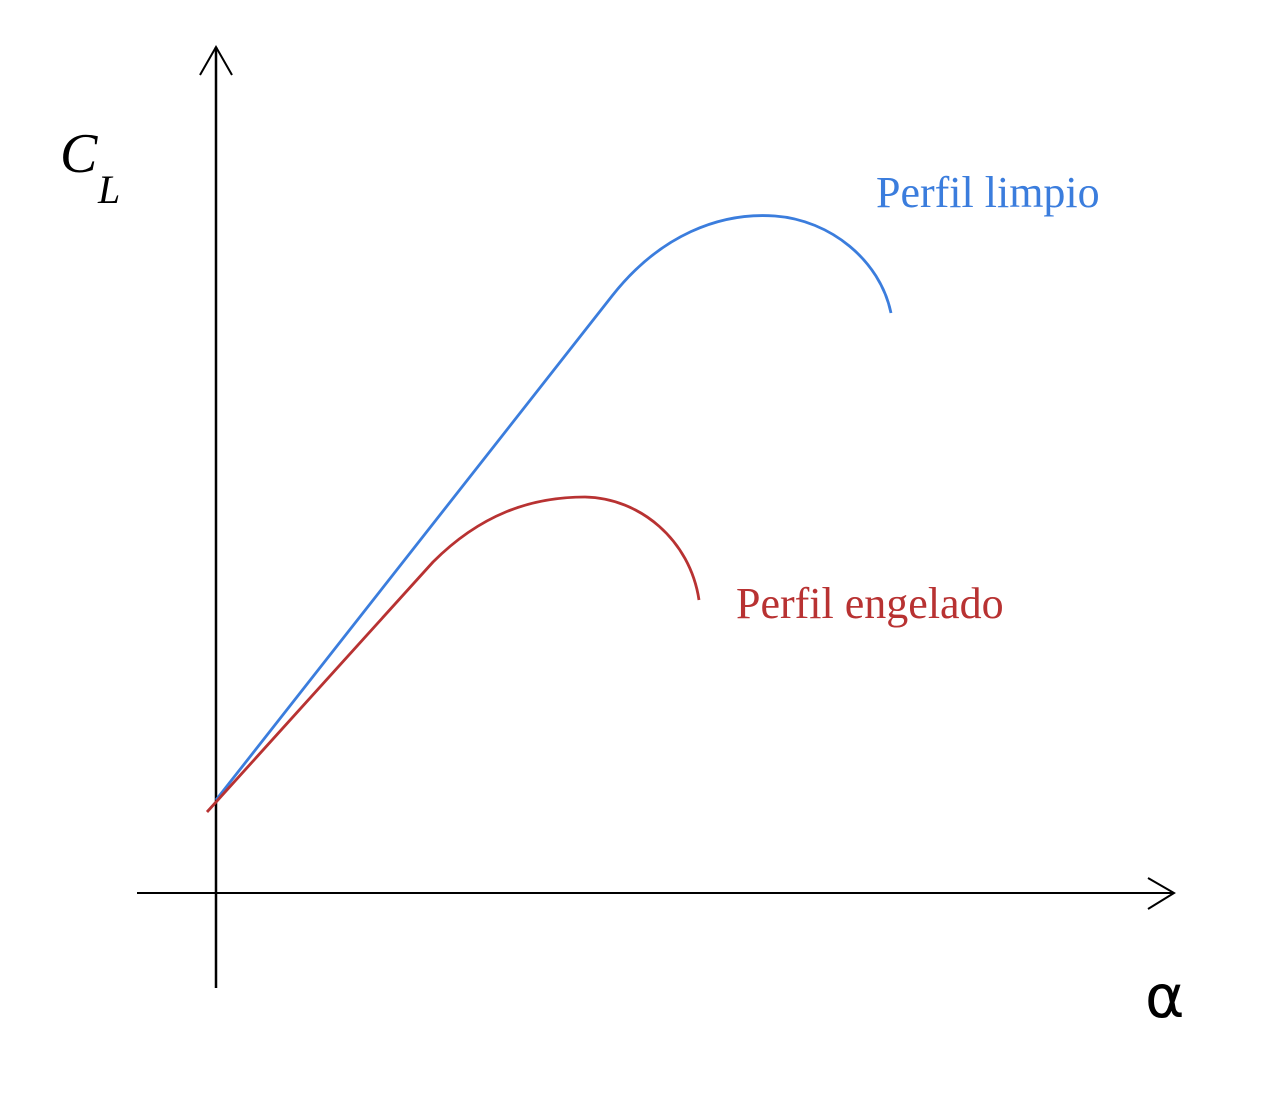 The image size is (1285, 1094). Describe the element at coordinates (988, 192) in the screenshot. I see `curve-label: Perfil limpio` at that location.